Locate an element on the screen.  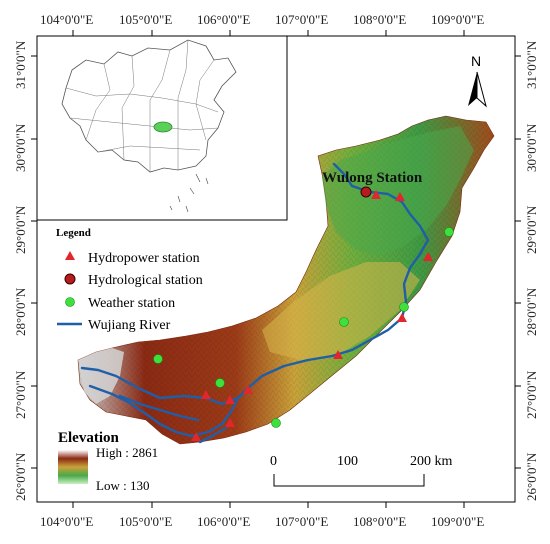
legend-label: Weather station is located at coordinates (131, 303).